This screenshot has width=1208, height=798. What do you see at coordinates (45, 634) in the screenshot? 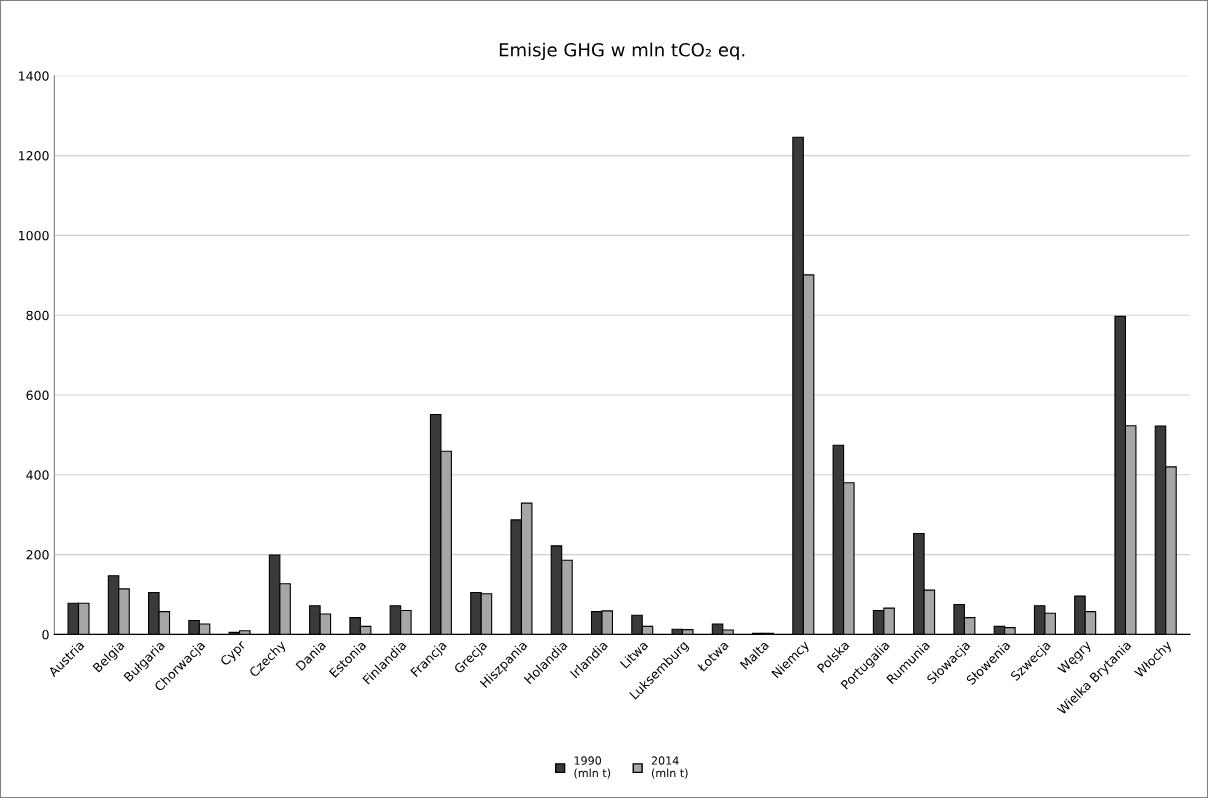
I see `y-tick-label: 0` at bounding box center [45, 634].